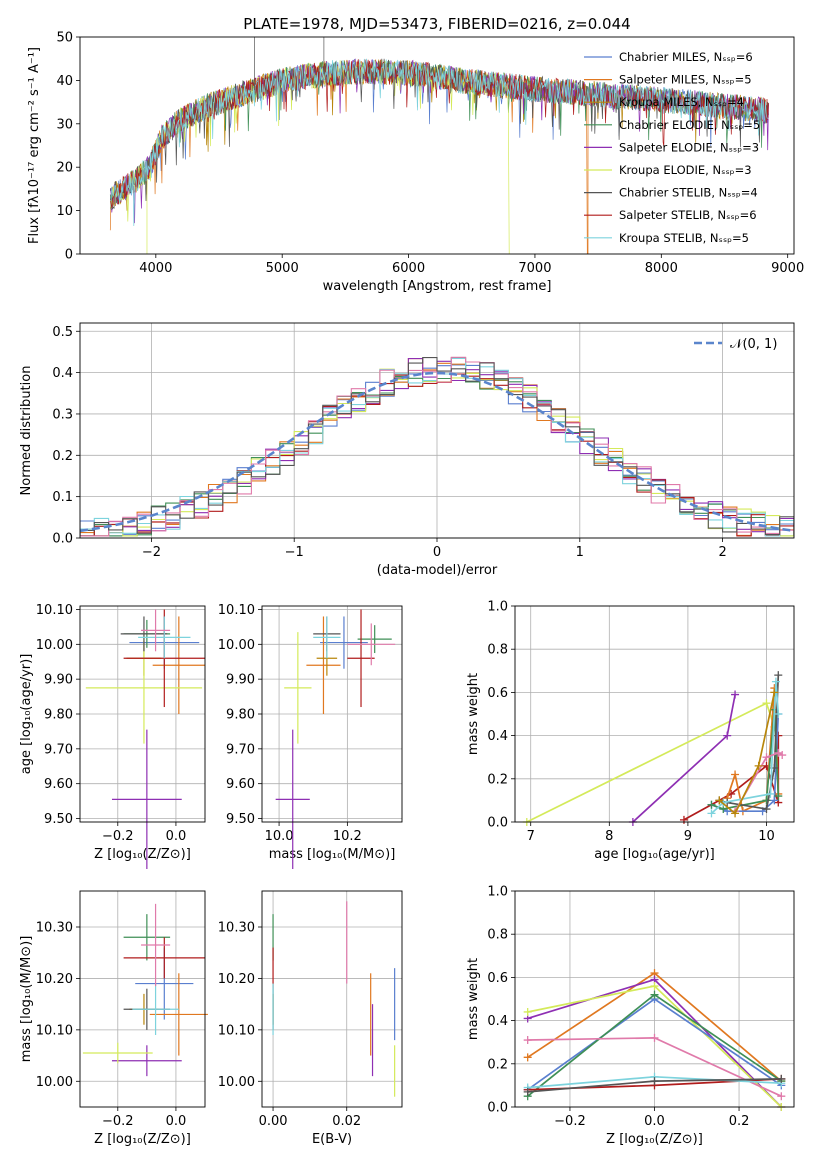  What do you see at coordinates (240, 715) in the screenshot?
I see `age_vs_mass-ytick-label: 9.80` at bounding box center [240, 715].